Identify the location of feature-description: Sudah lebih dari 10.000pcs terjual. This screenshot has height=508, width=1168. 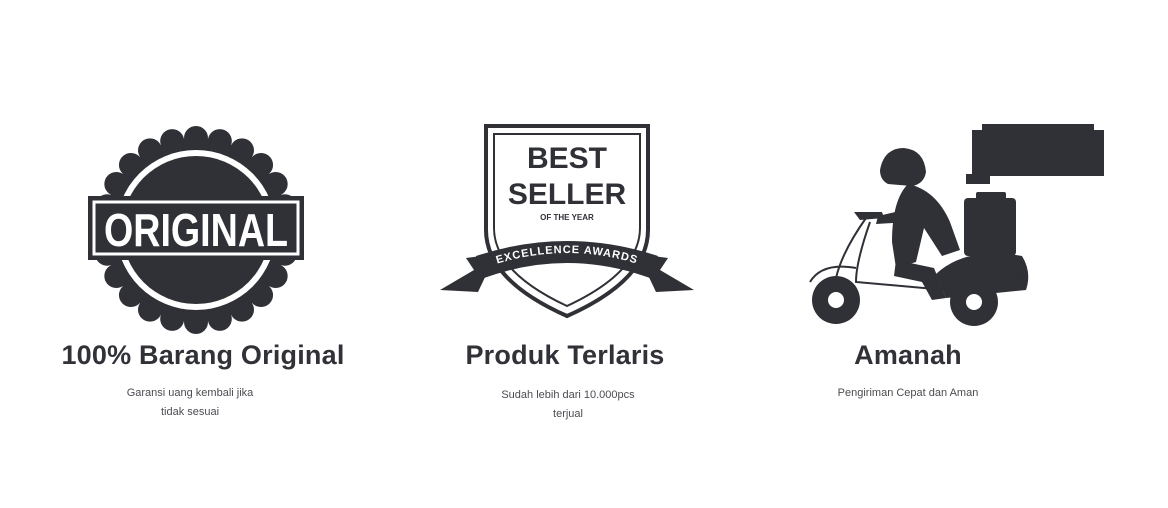
(568, 405).